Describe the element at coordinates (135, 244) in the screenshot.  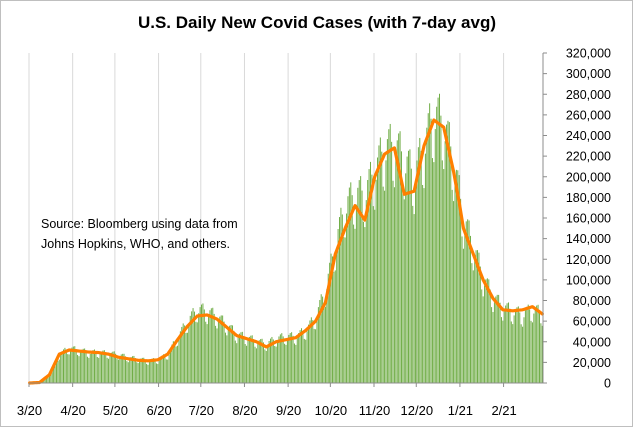
I see `source-annotation-line-2: Johns Hopkins, WHO, and others.` at that location.